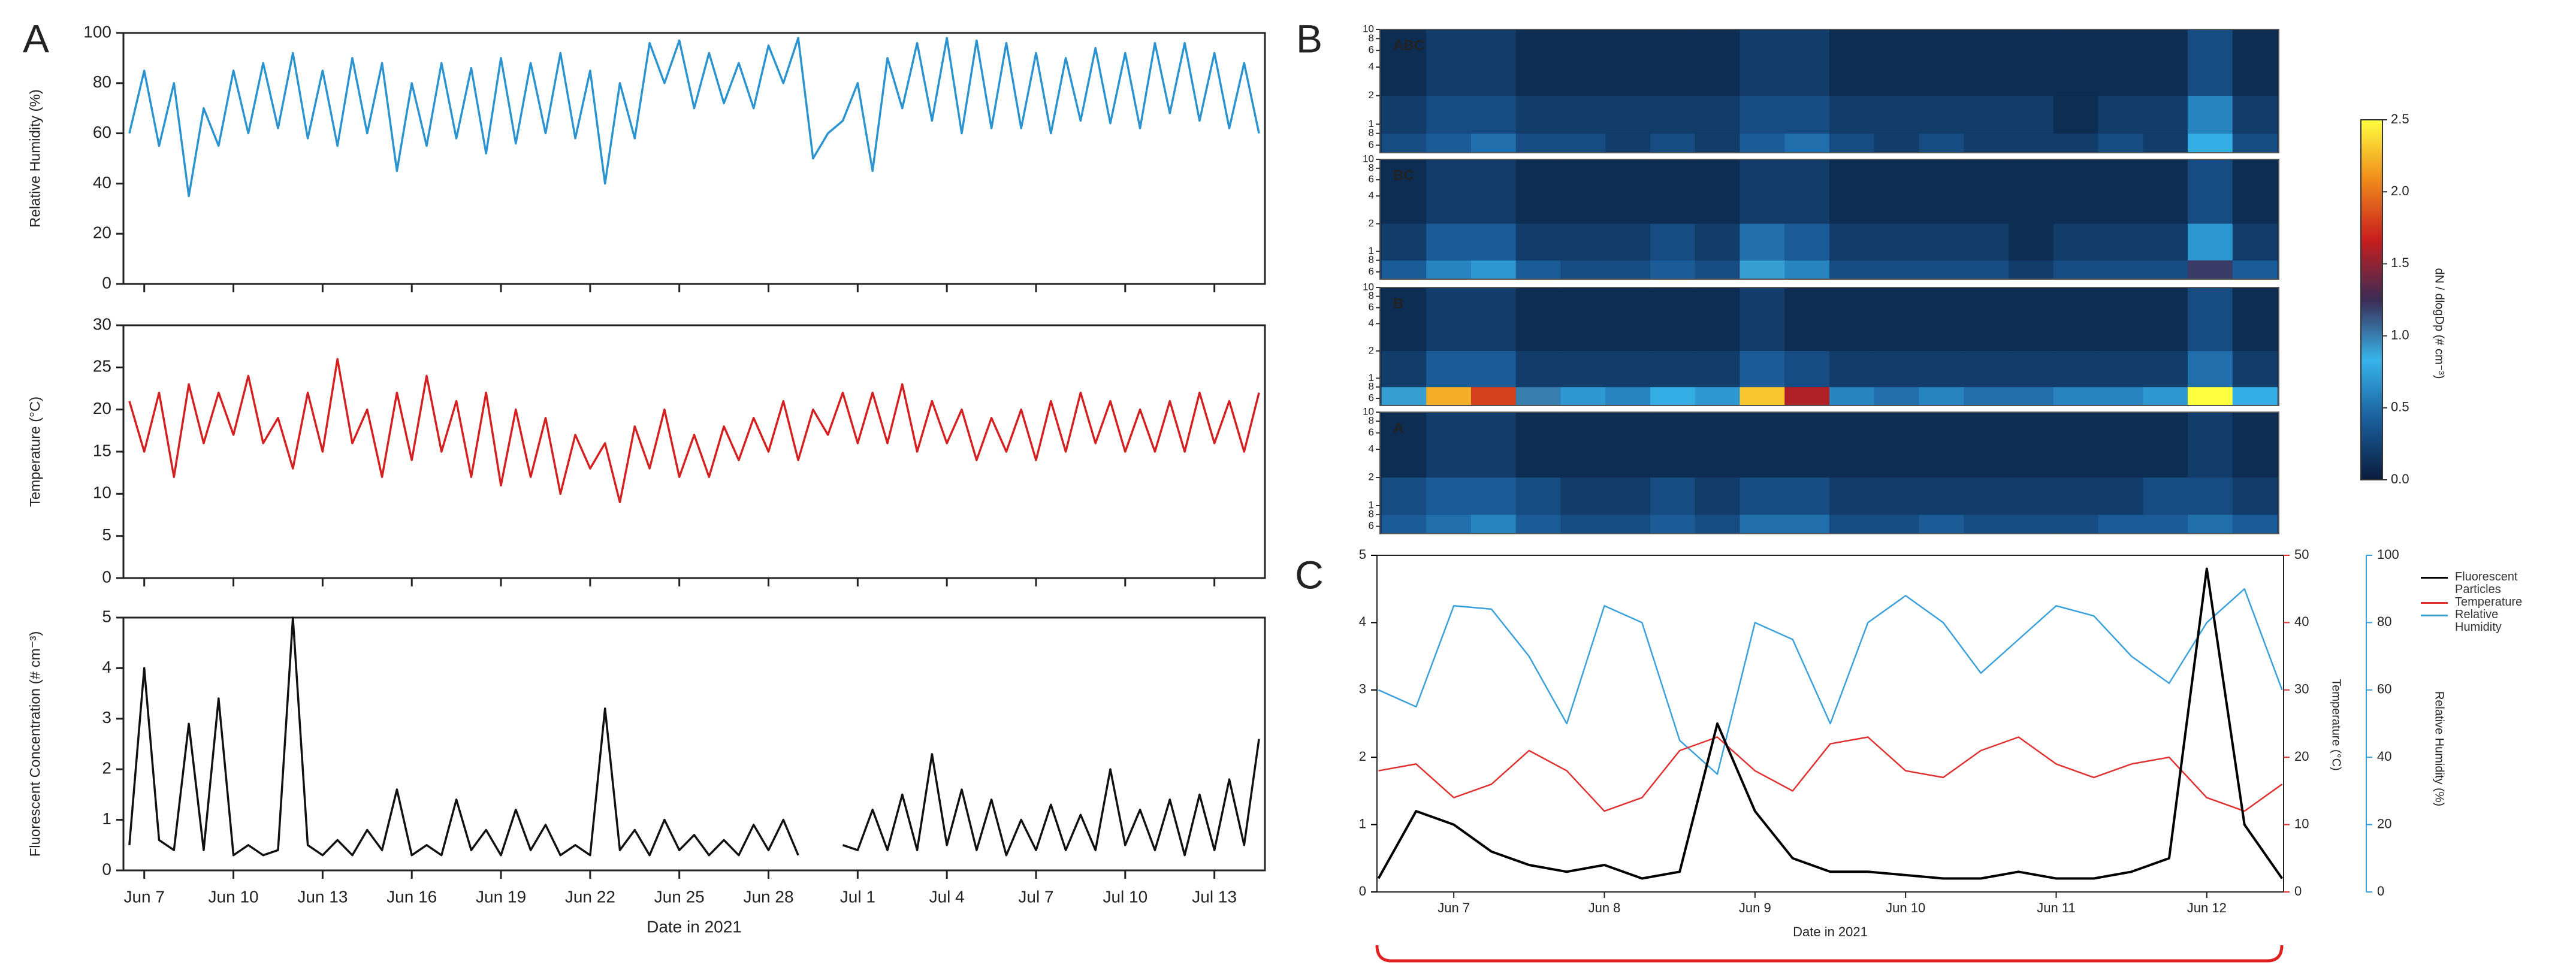 The image size is (2576, 977). I want to click on x-axis-label: Date in 2021, so click(694, 926).